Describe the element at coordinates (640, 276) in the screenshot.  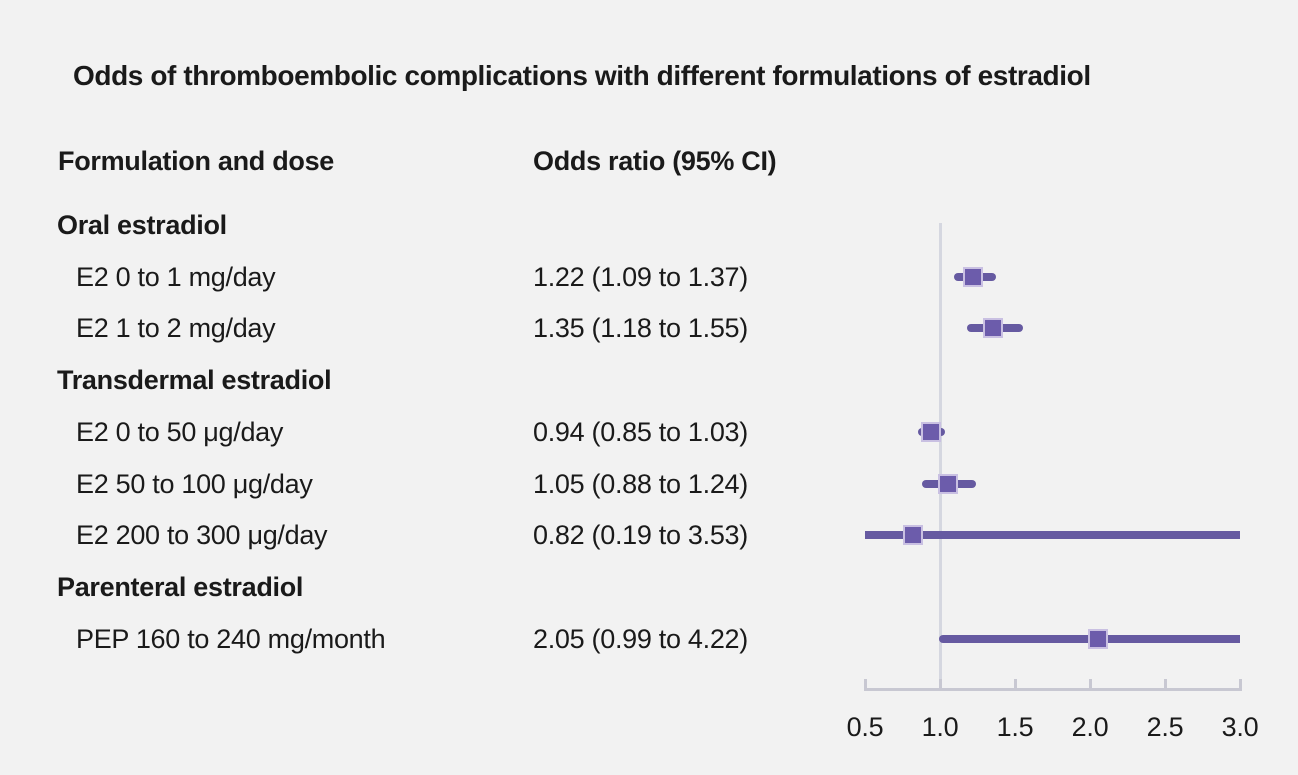
I see `row-odds-ratio-value: 1.22 (1.09 to 1.37)` at that location.